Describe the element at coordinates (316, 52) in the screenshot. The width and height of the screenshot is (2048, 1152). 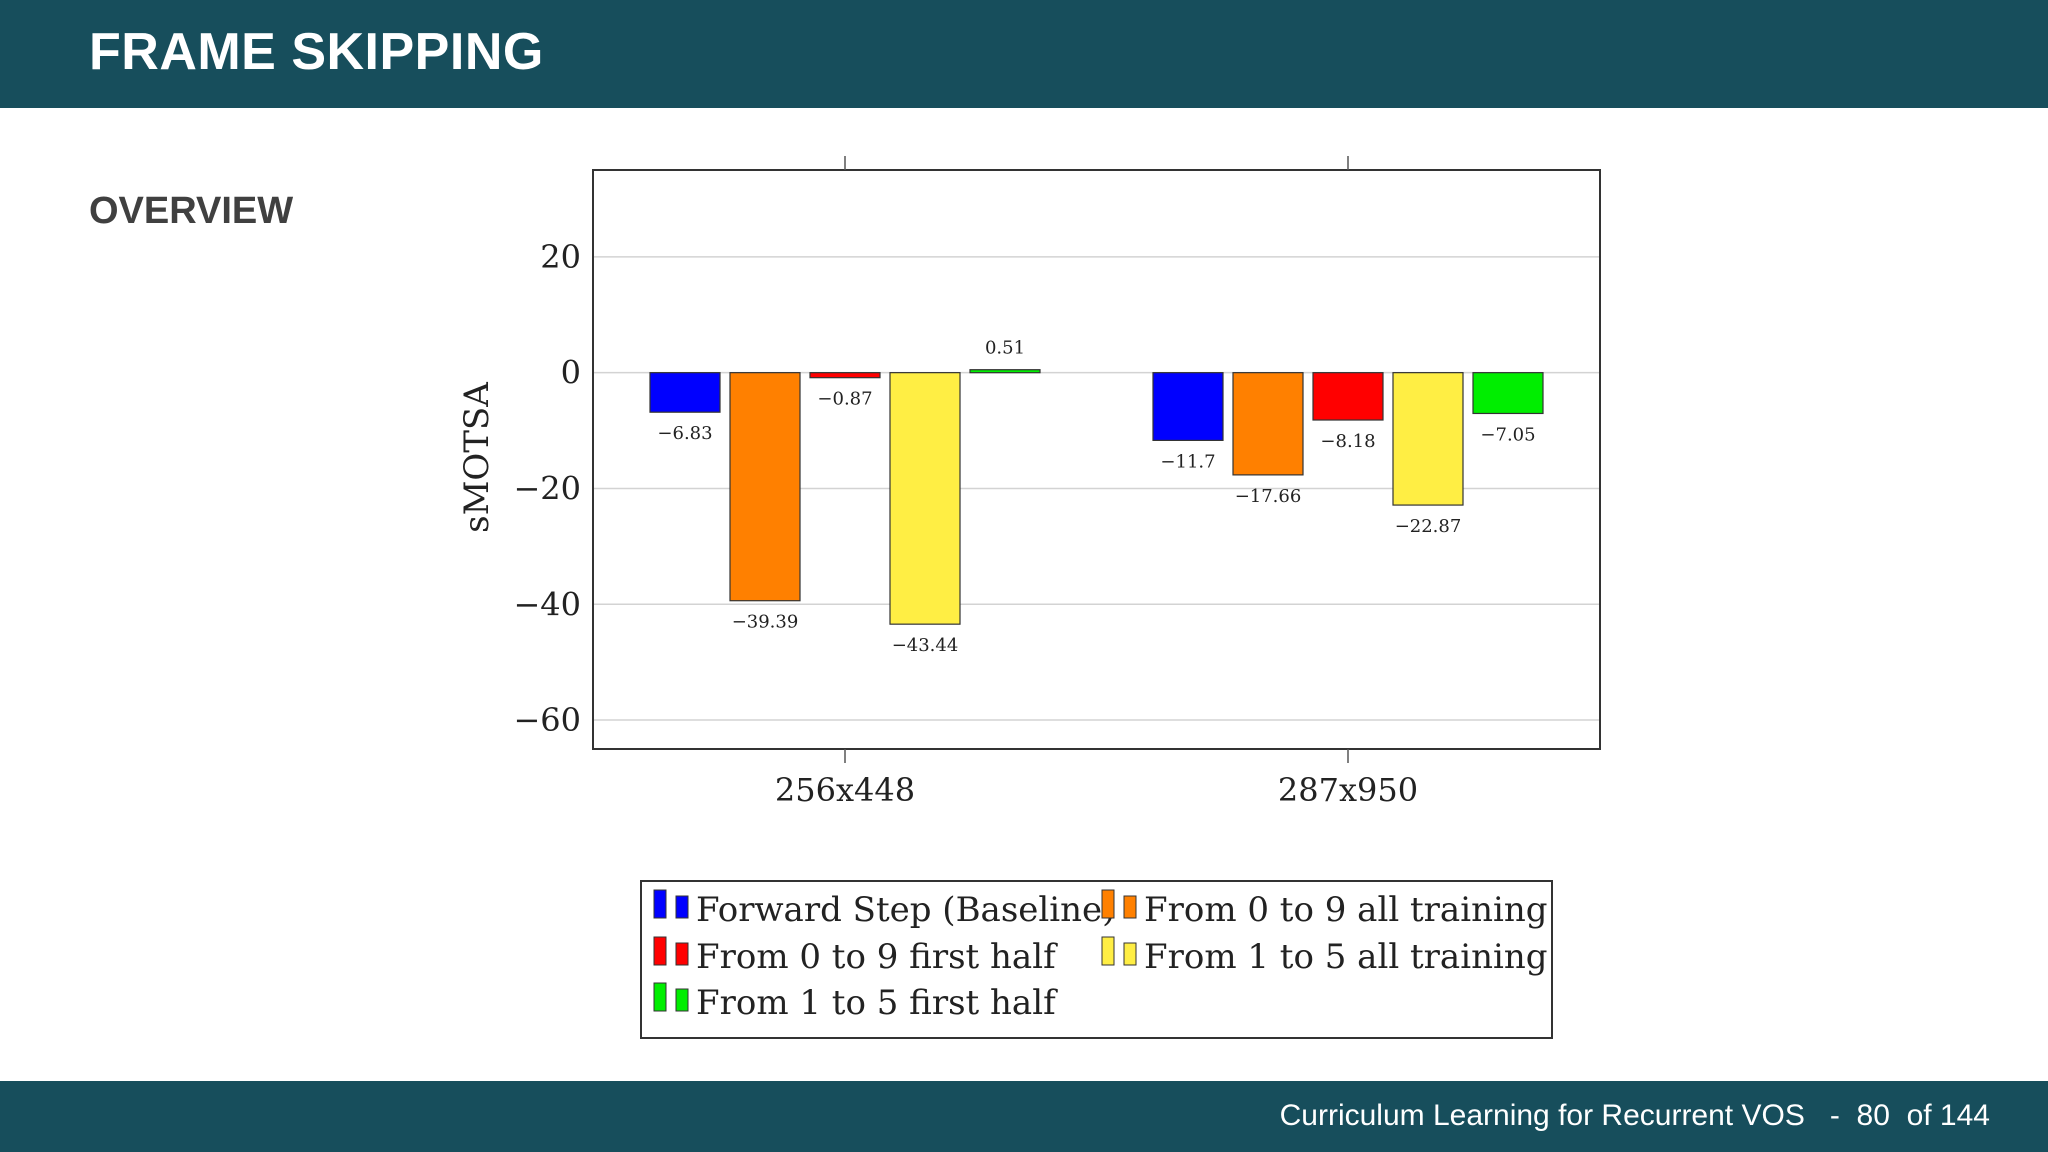
I see `slide-title: FRAME SKIPPING` at that location.